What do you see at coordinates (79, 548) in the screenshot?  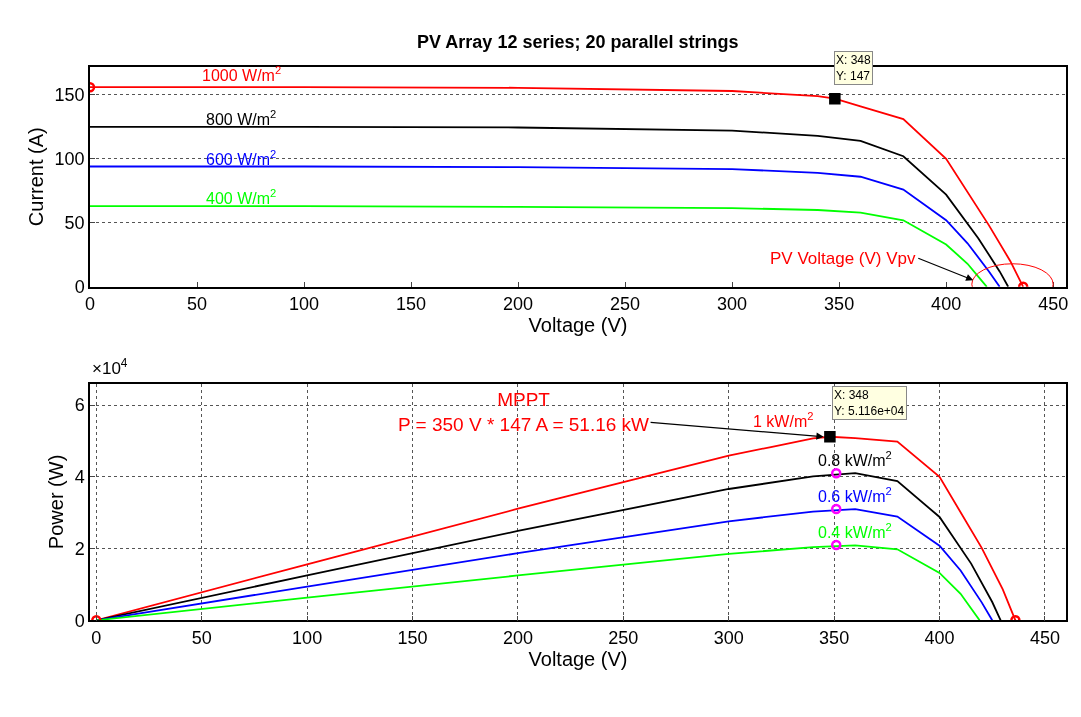 I see `y-tick-label: 2` at bounding box center [79, 548].